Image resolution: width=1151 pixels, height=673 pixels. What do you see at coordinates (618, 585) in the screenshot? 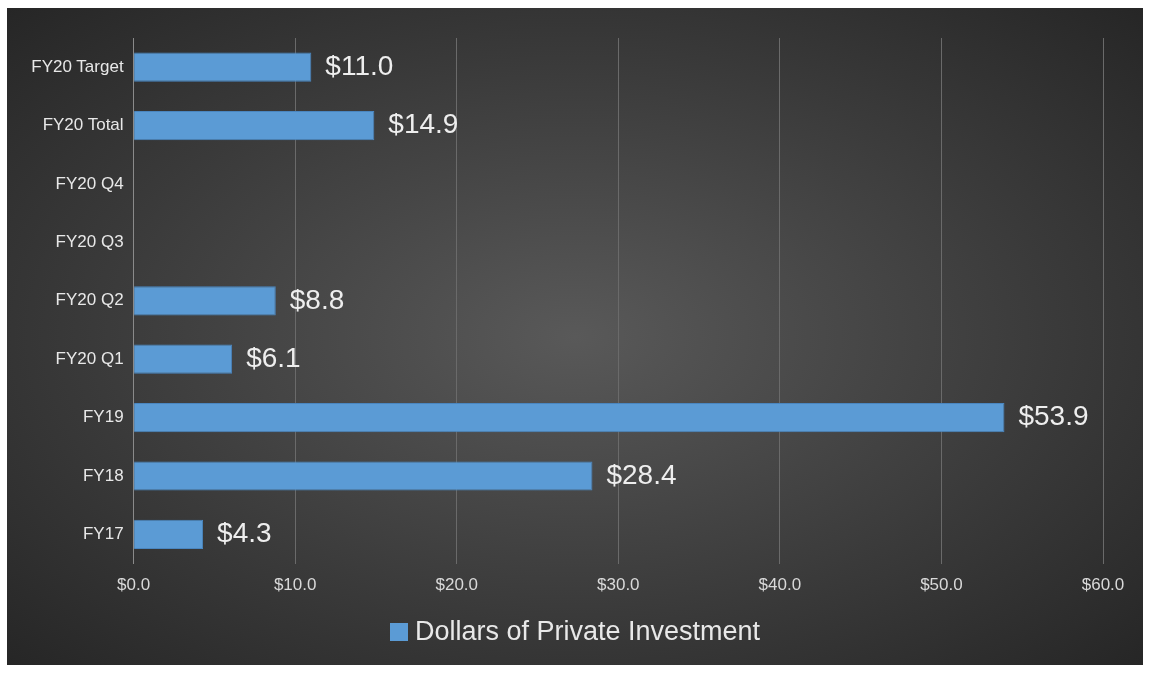
I see `x-tick-label: $30.0` at bounding box center [618, 585].